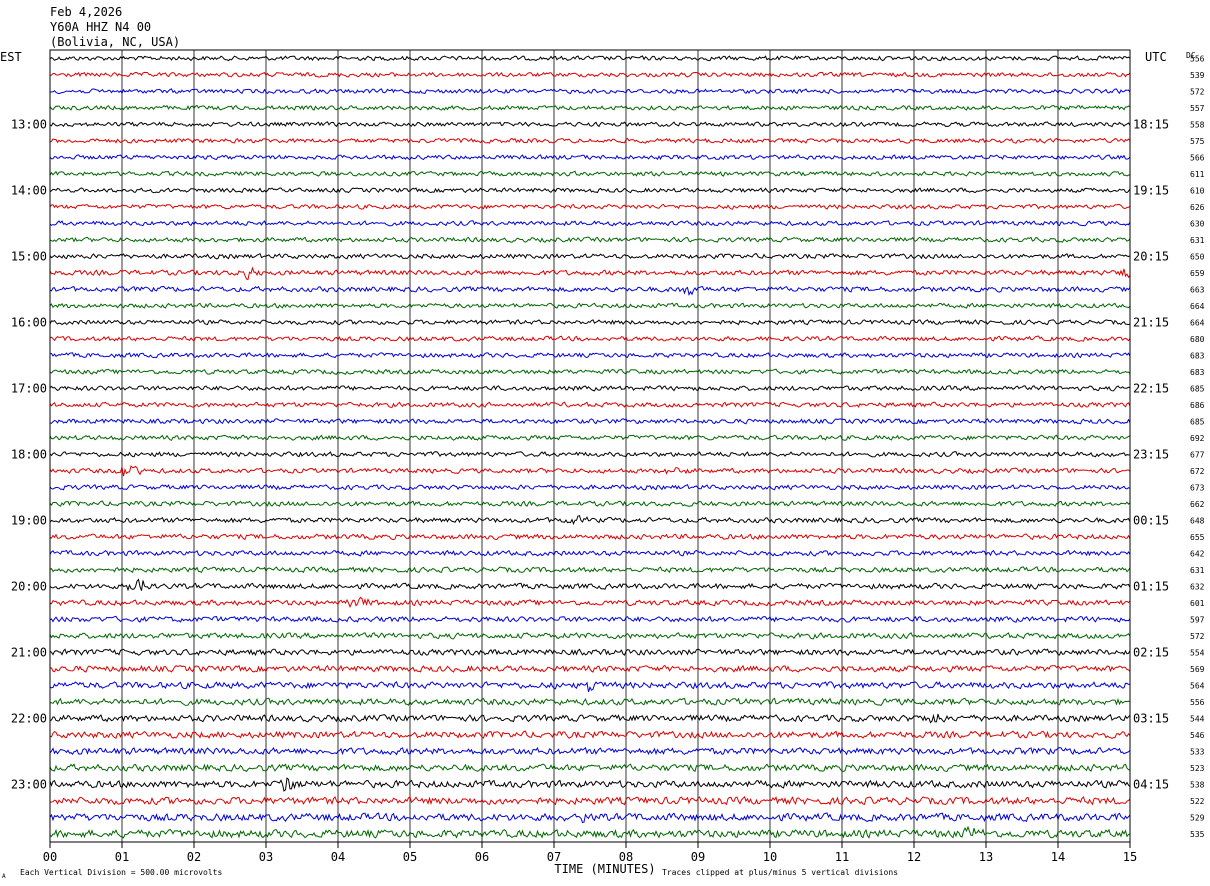 This screenshot has height=886, width=1210. I want to click on x-tick-label: 03, so click(266, 857).